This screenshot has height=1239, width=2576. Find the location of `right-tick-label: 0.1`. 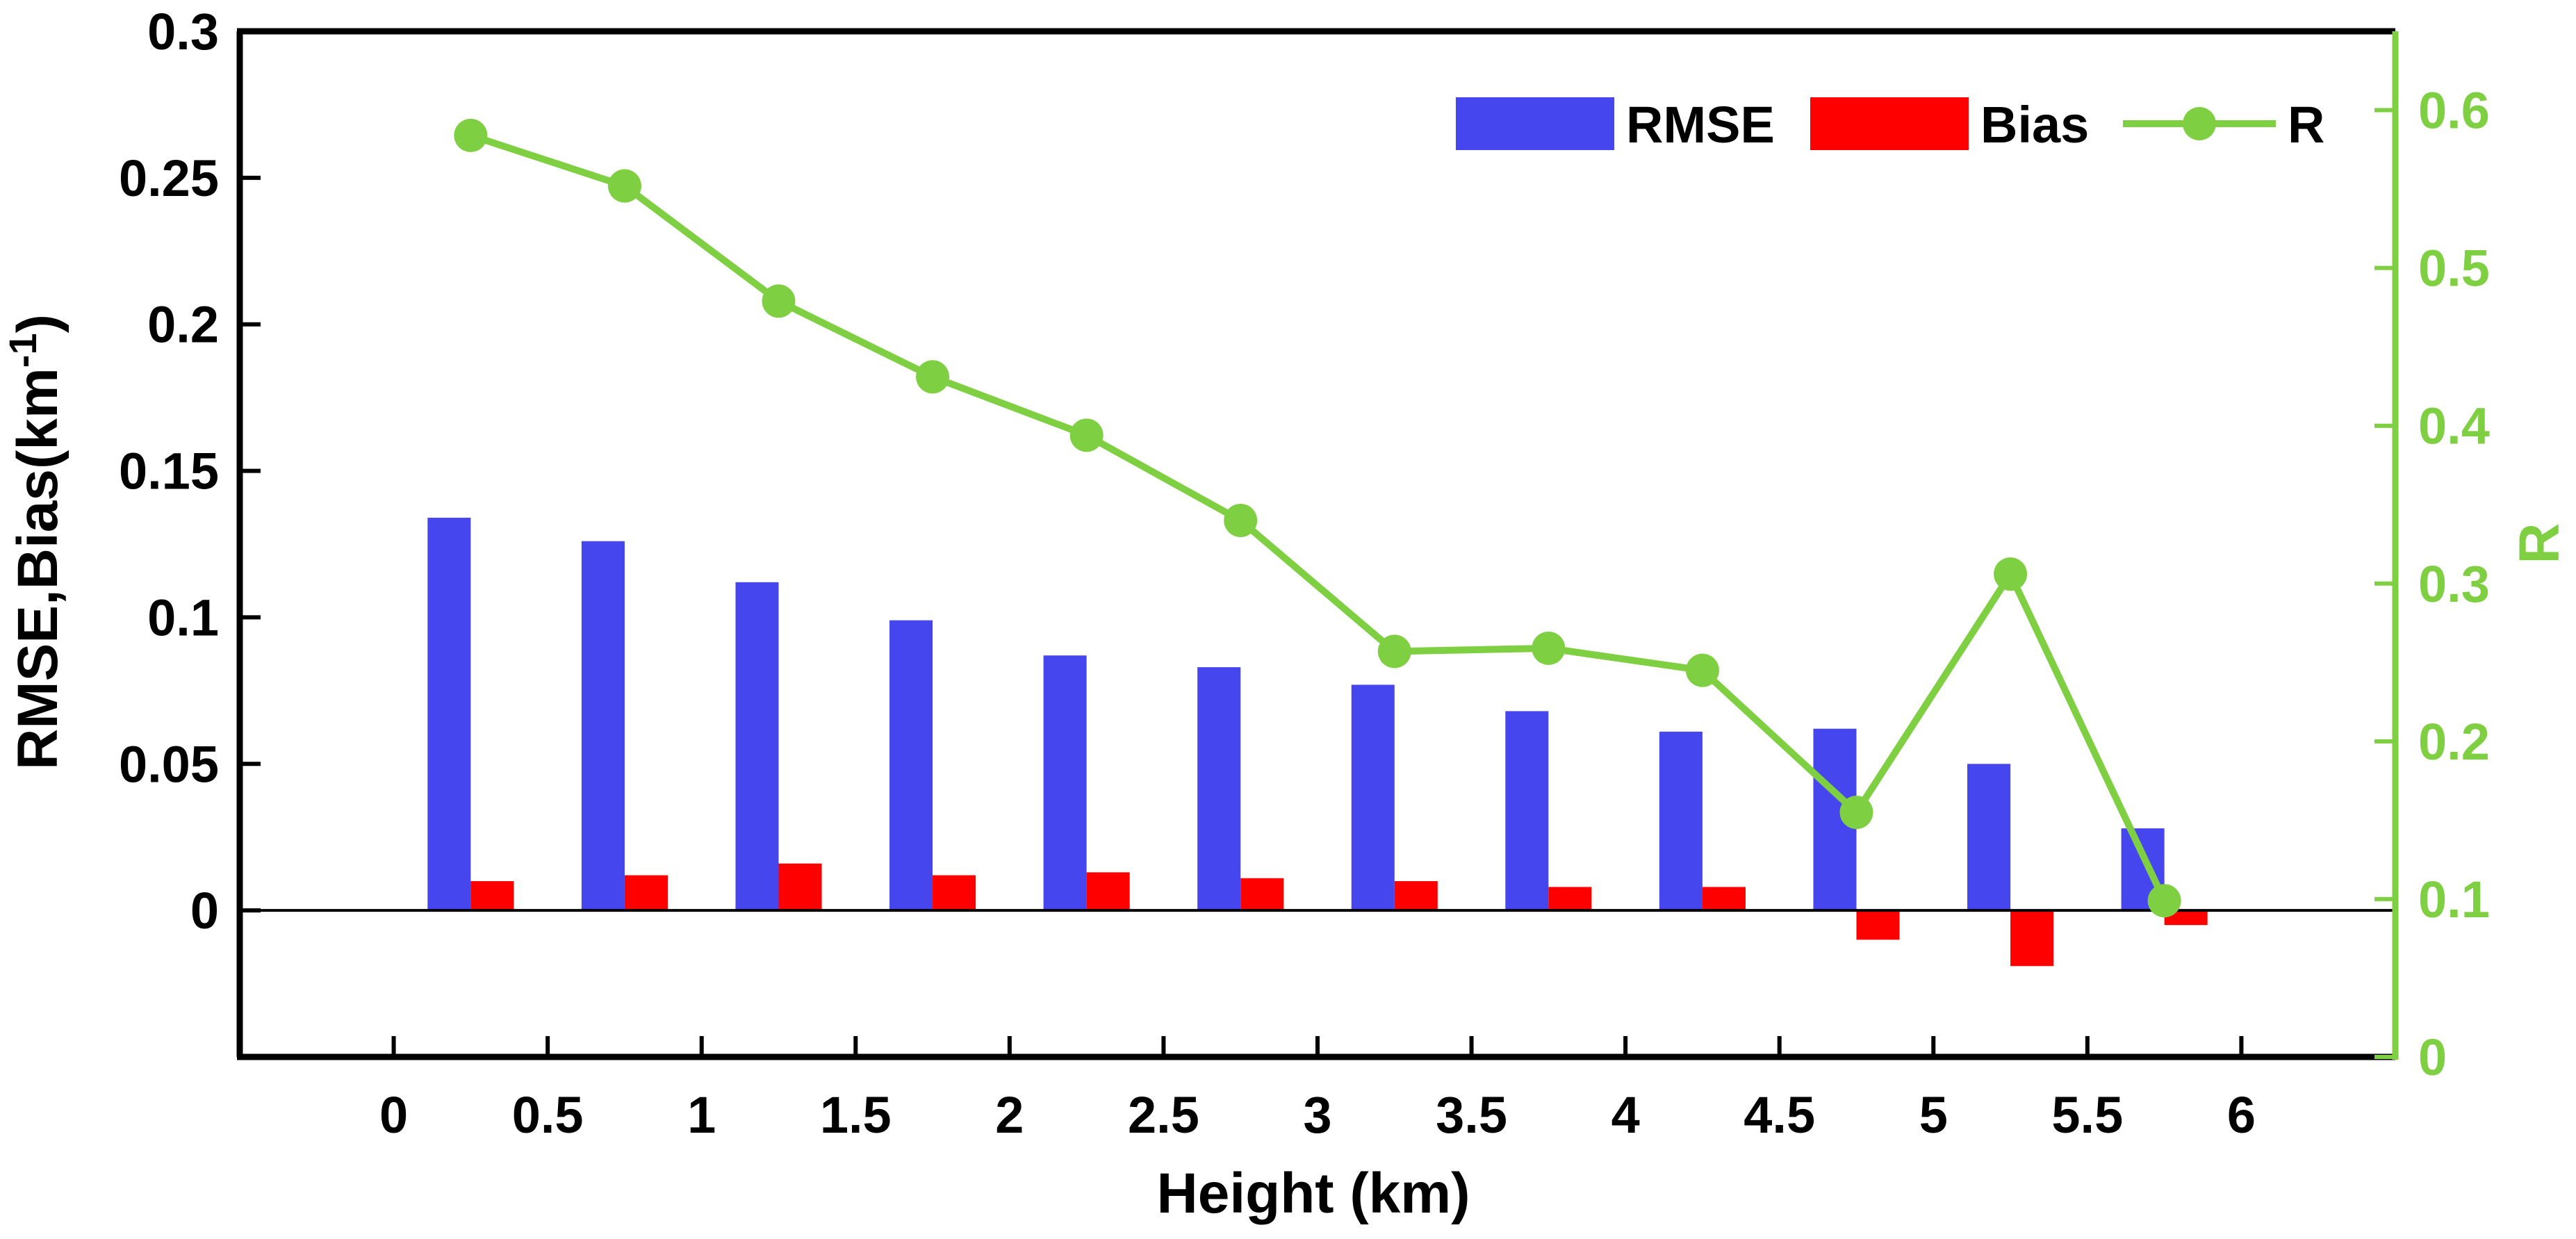

right-tick-label: 0.1 is located at coordinates (2454, 899).